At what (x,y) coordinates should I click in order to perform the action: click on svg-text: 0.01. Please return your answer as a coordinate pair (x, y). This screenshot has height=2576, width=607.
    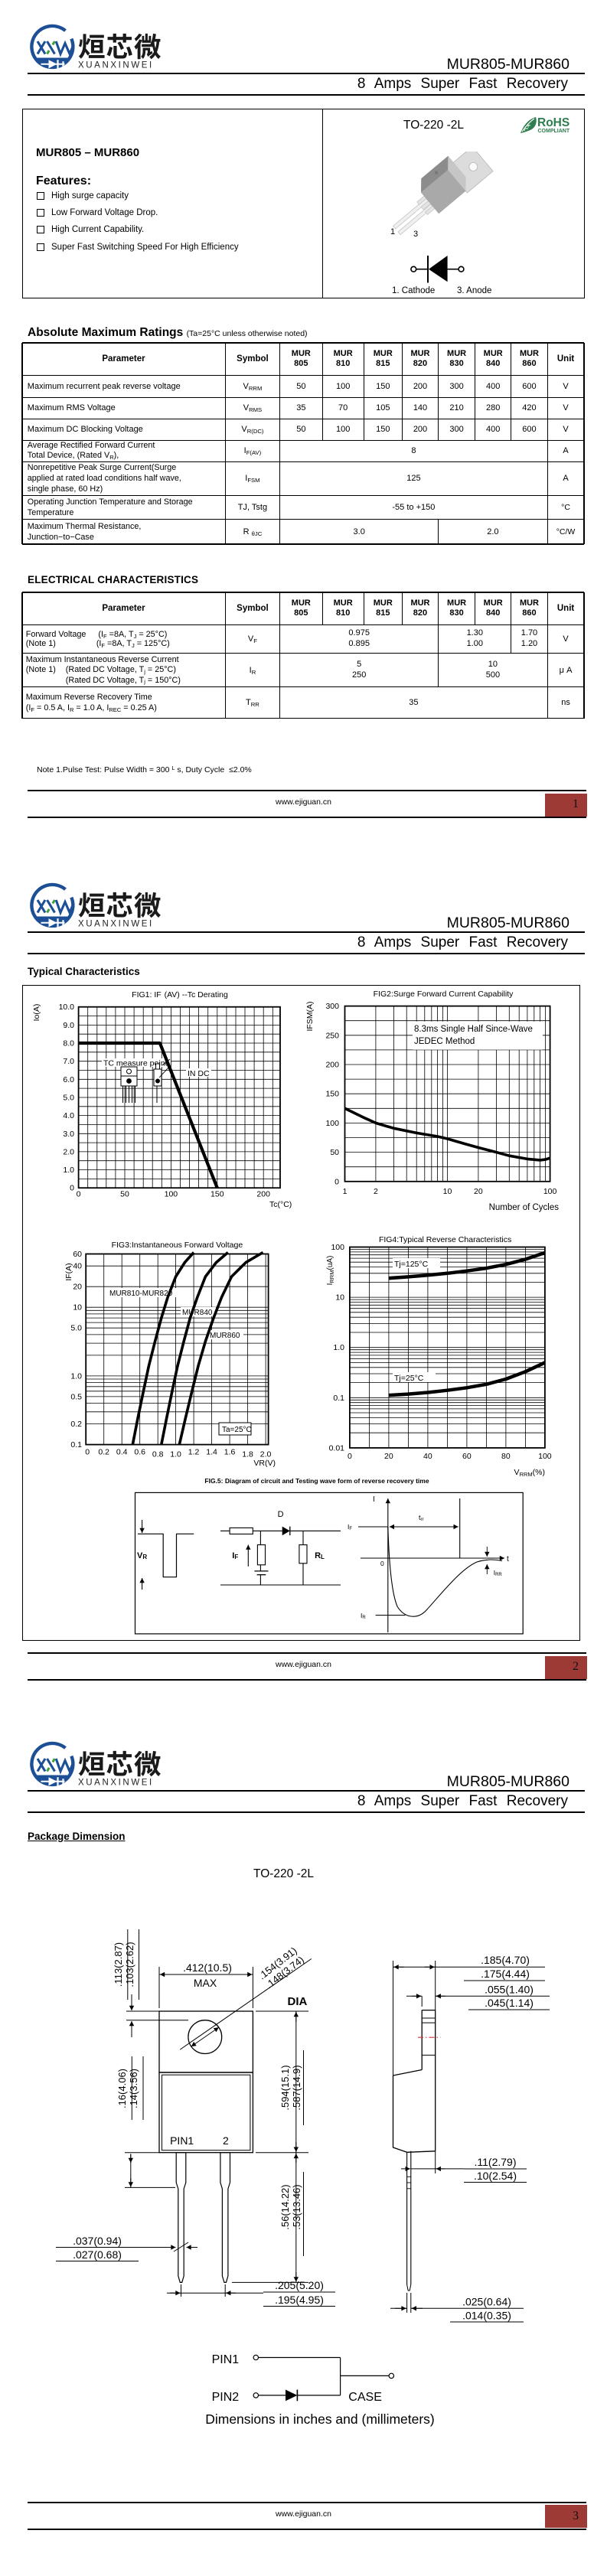
    Looking at the image, I should click on (337, 1448).